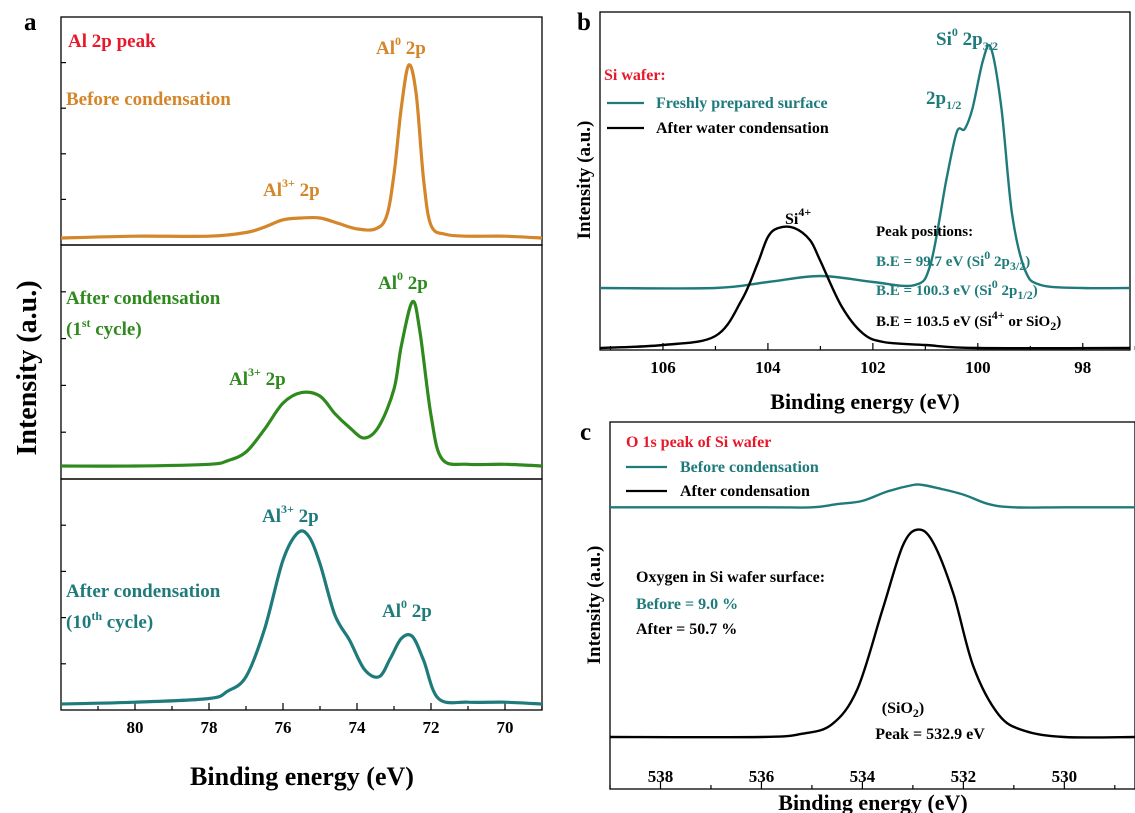 This screenshot has height=813, width=1135. What do you see at coordinates (143, 591) in the screenshot?
I see `a-after-tenth-label: After condensation` at bounding box center [143, 591].